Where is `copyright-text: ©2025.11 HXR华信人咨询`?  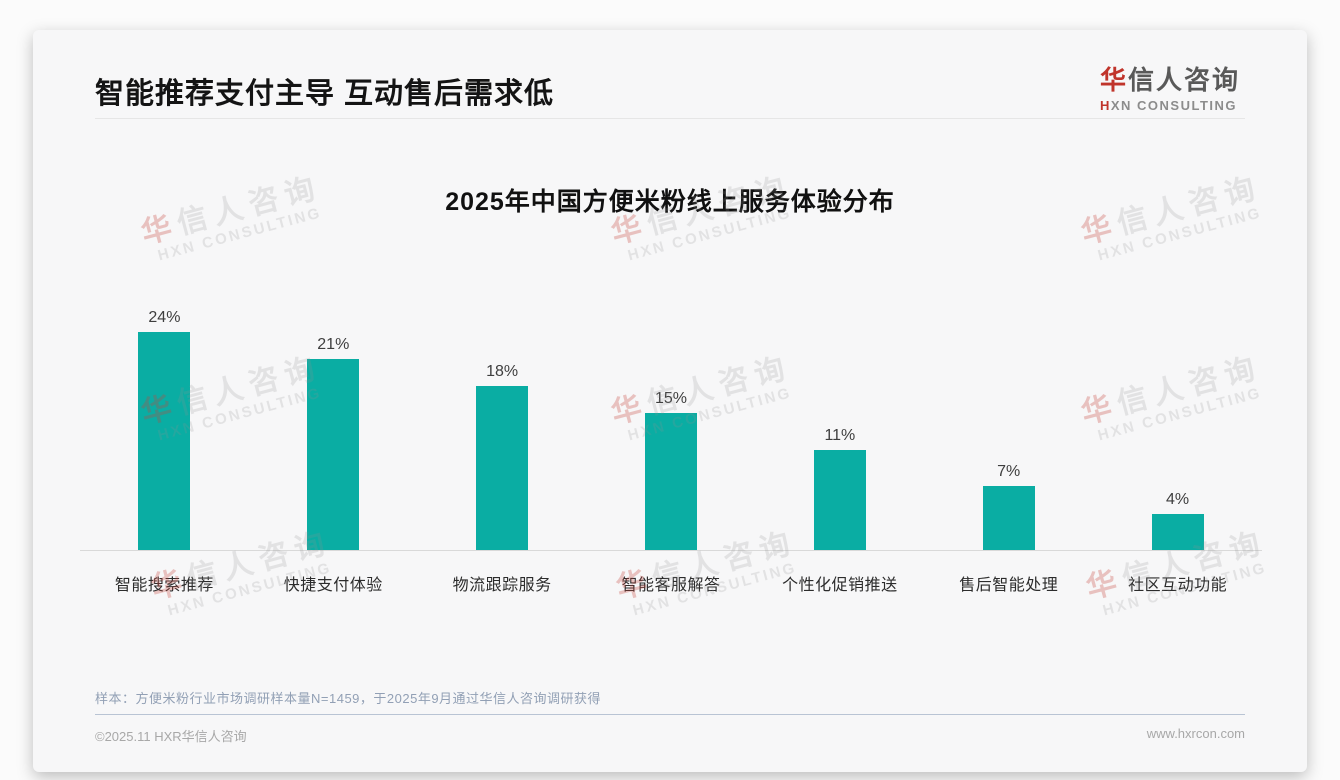 copyright-text: ©2025.11 HXR华信人咨询 is located at coordinates (171, 736).